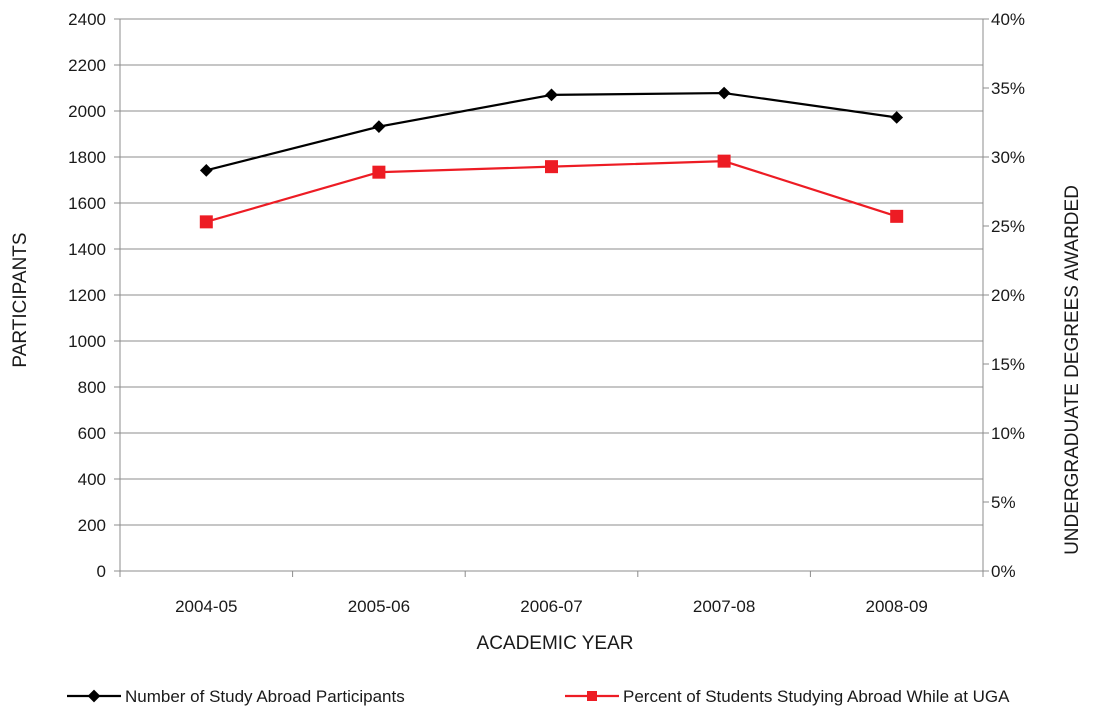 This screenshot has height=711, width=1099. Describe the element at coordinates (551, 191) in the screenshot. I see `series-percent` at that location.